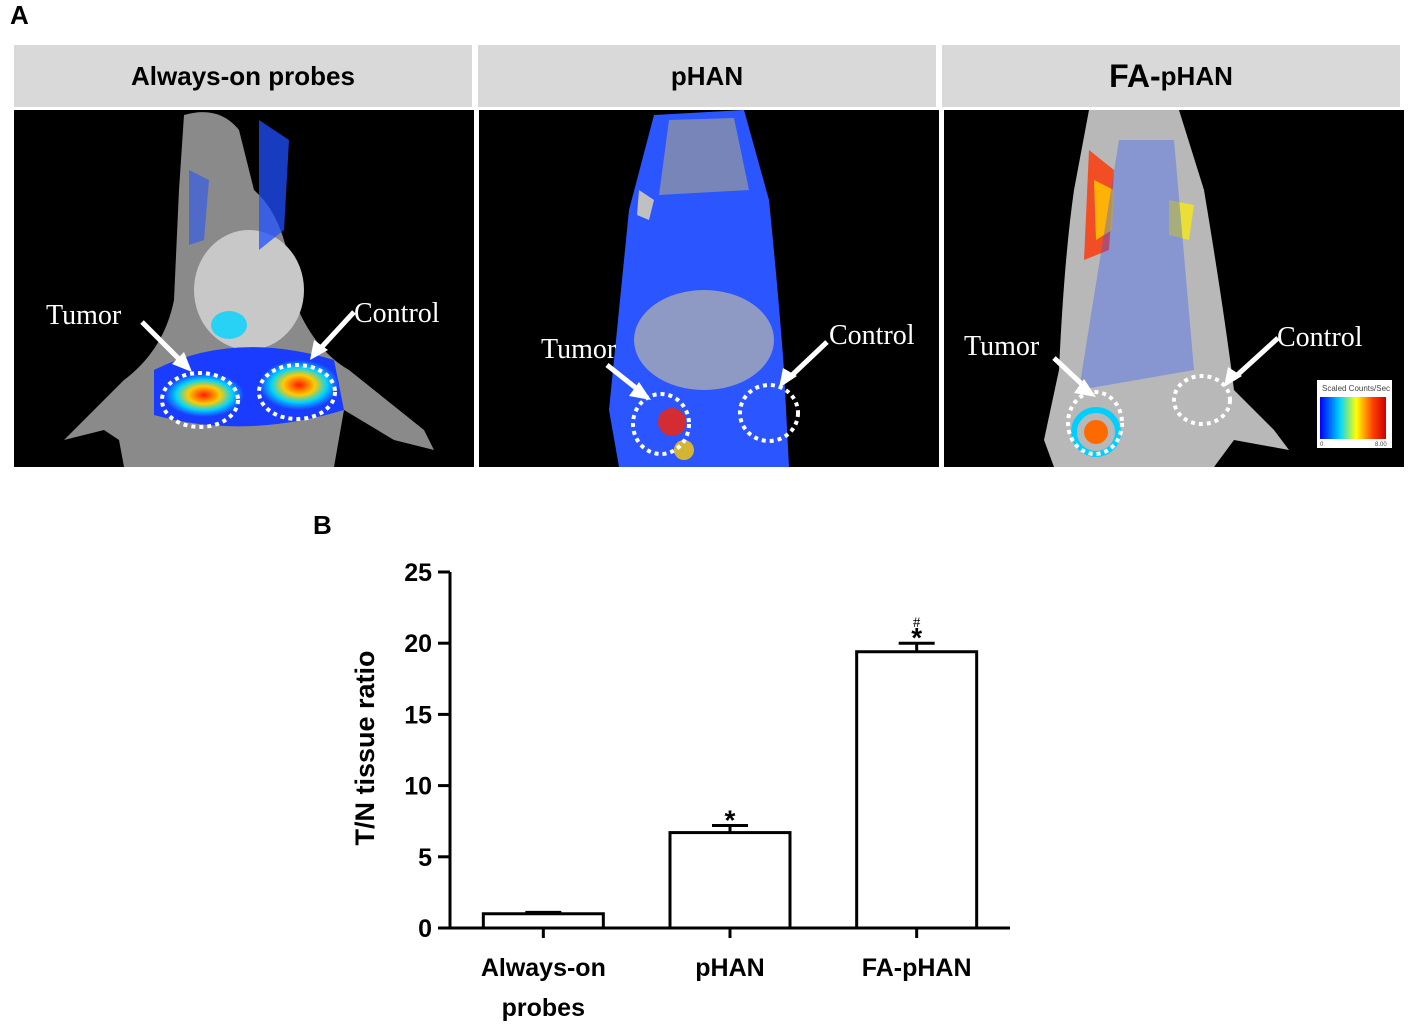 The image size is (1417, 1035). Describe the element at coordinates (729, 968) in the screenshot. I see `x-tick-label: pHAN` at that location.